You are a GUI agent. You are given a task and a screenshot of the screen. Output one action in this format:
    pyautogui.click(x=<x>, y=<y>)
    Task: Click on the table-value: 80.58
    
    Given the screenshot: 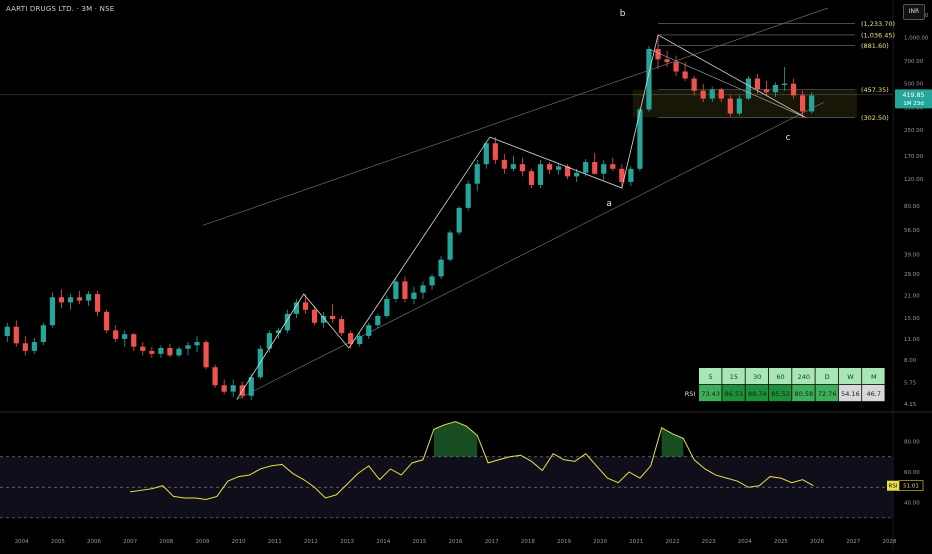 What is the action you would take?
    pyautogui.click(x=804, y=394)
    